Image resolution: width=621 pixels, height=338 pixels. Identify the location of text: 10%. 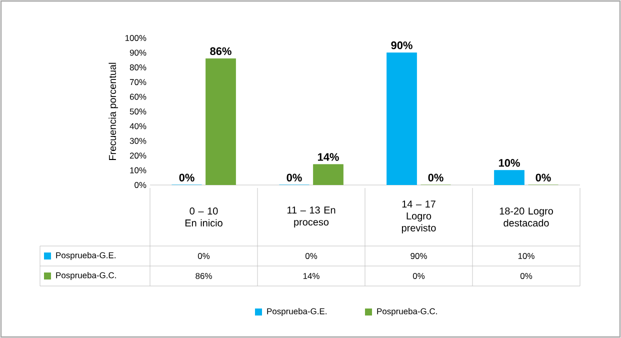
(509, 163).